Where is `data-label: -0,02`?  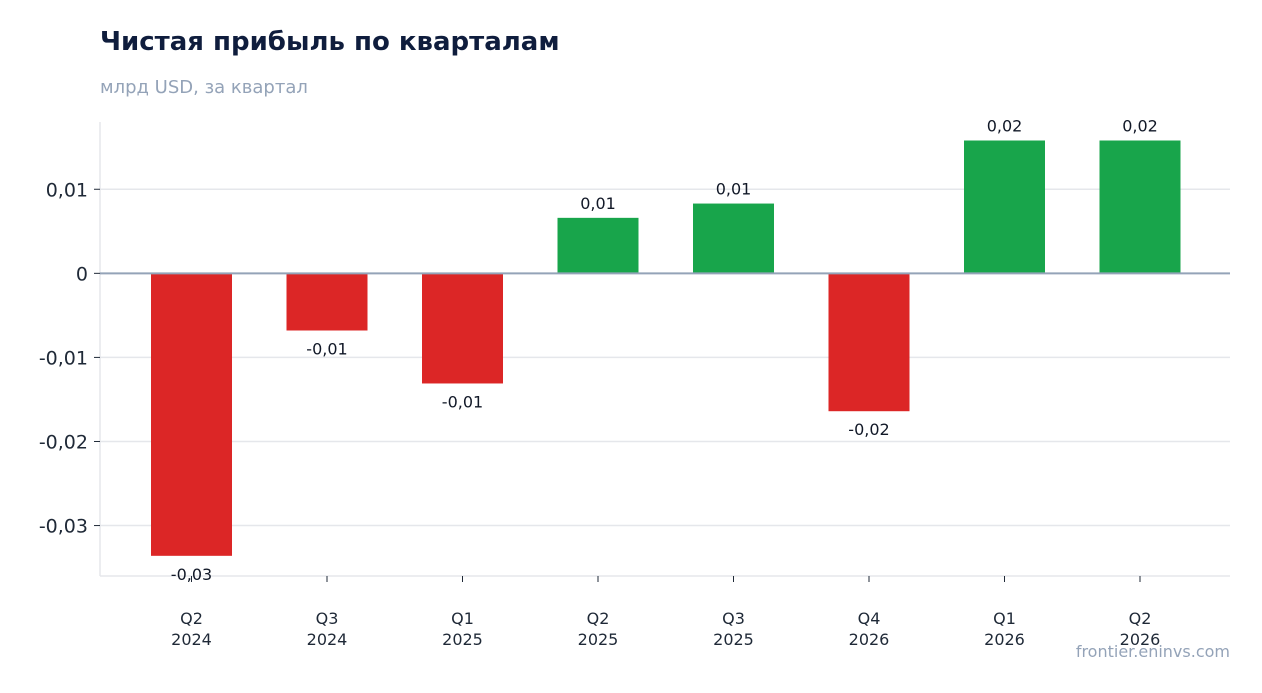 data-label: -0,02 is located at coordinates (868, 429).